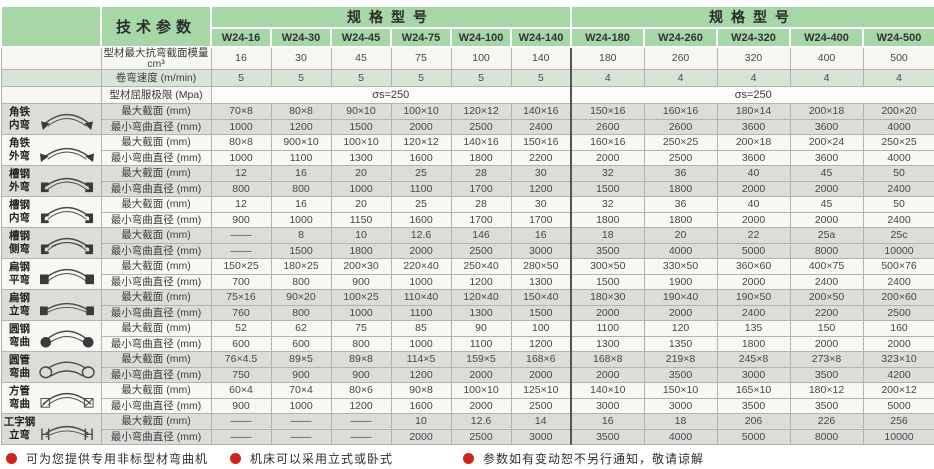  What do you see at coordinates (66, 308) in the screenshot?
I see `flat-steel-vertical-icon` at bounding box center [66, 308].